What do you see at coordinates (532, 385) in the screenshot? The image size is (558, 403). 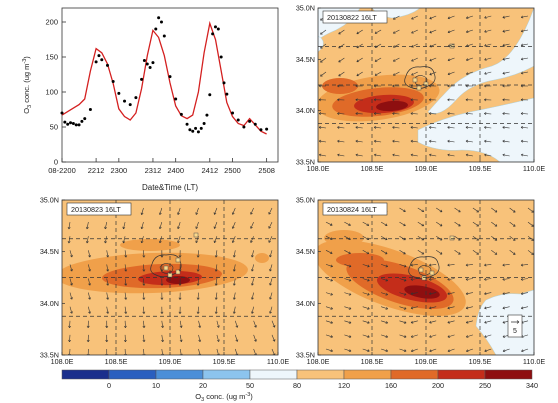 I see `colorbar-tick-label: 340` at bounding box center [532, 385].